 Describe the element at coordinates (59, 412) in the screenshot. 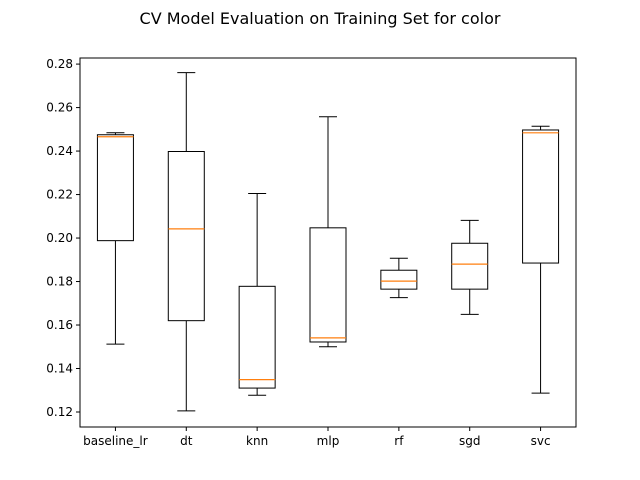

I see `y-tick-label: 0.12` at that location.